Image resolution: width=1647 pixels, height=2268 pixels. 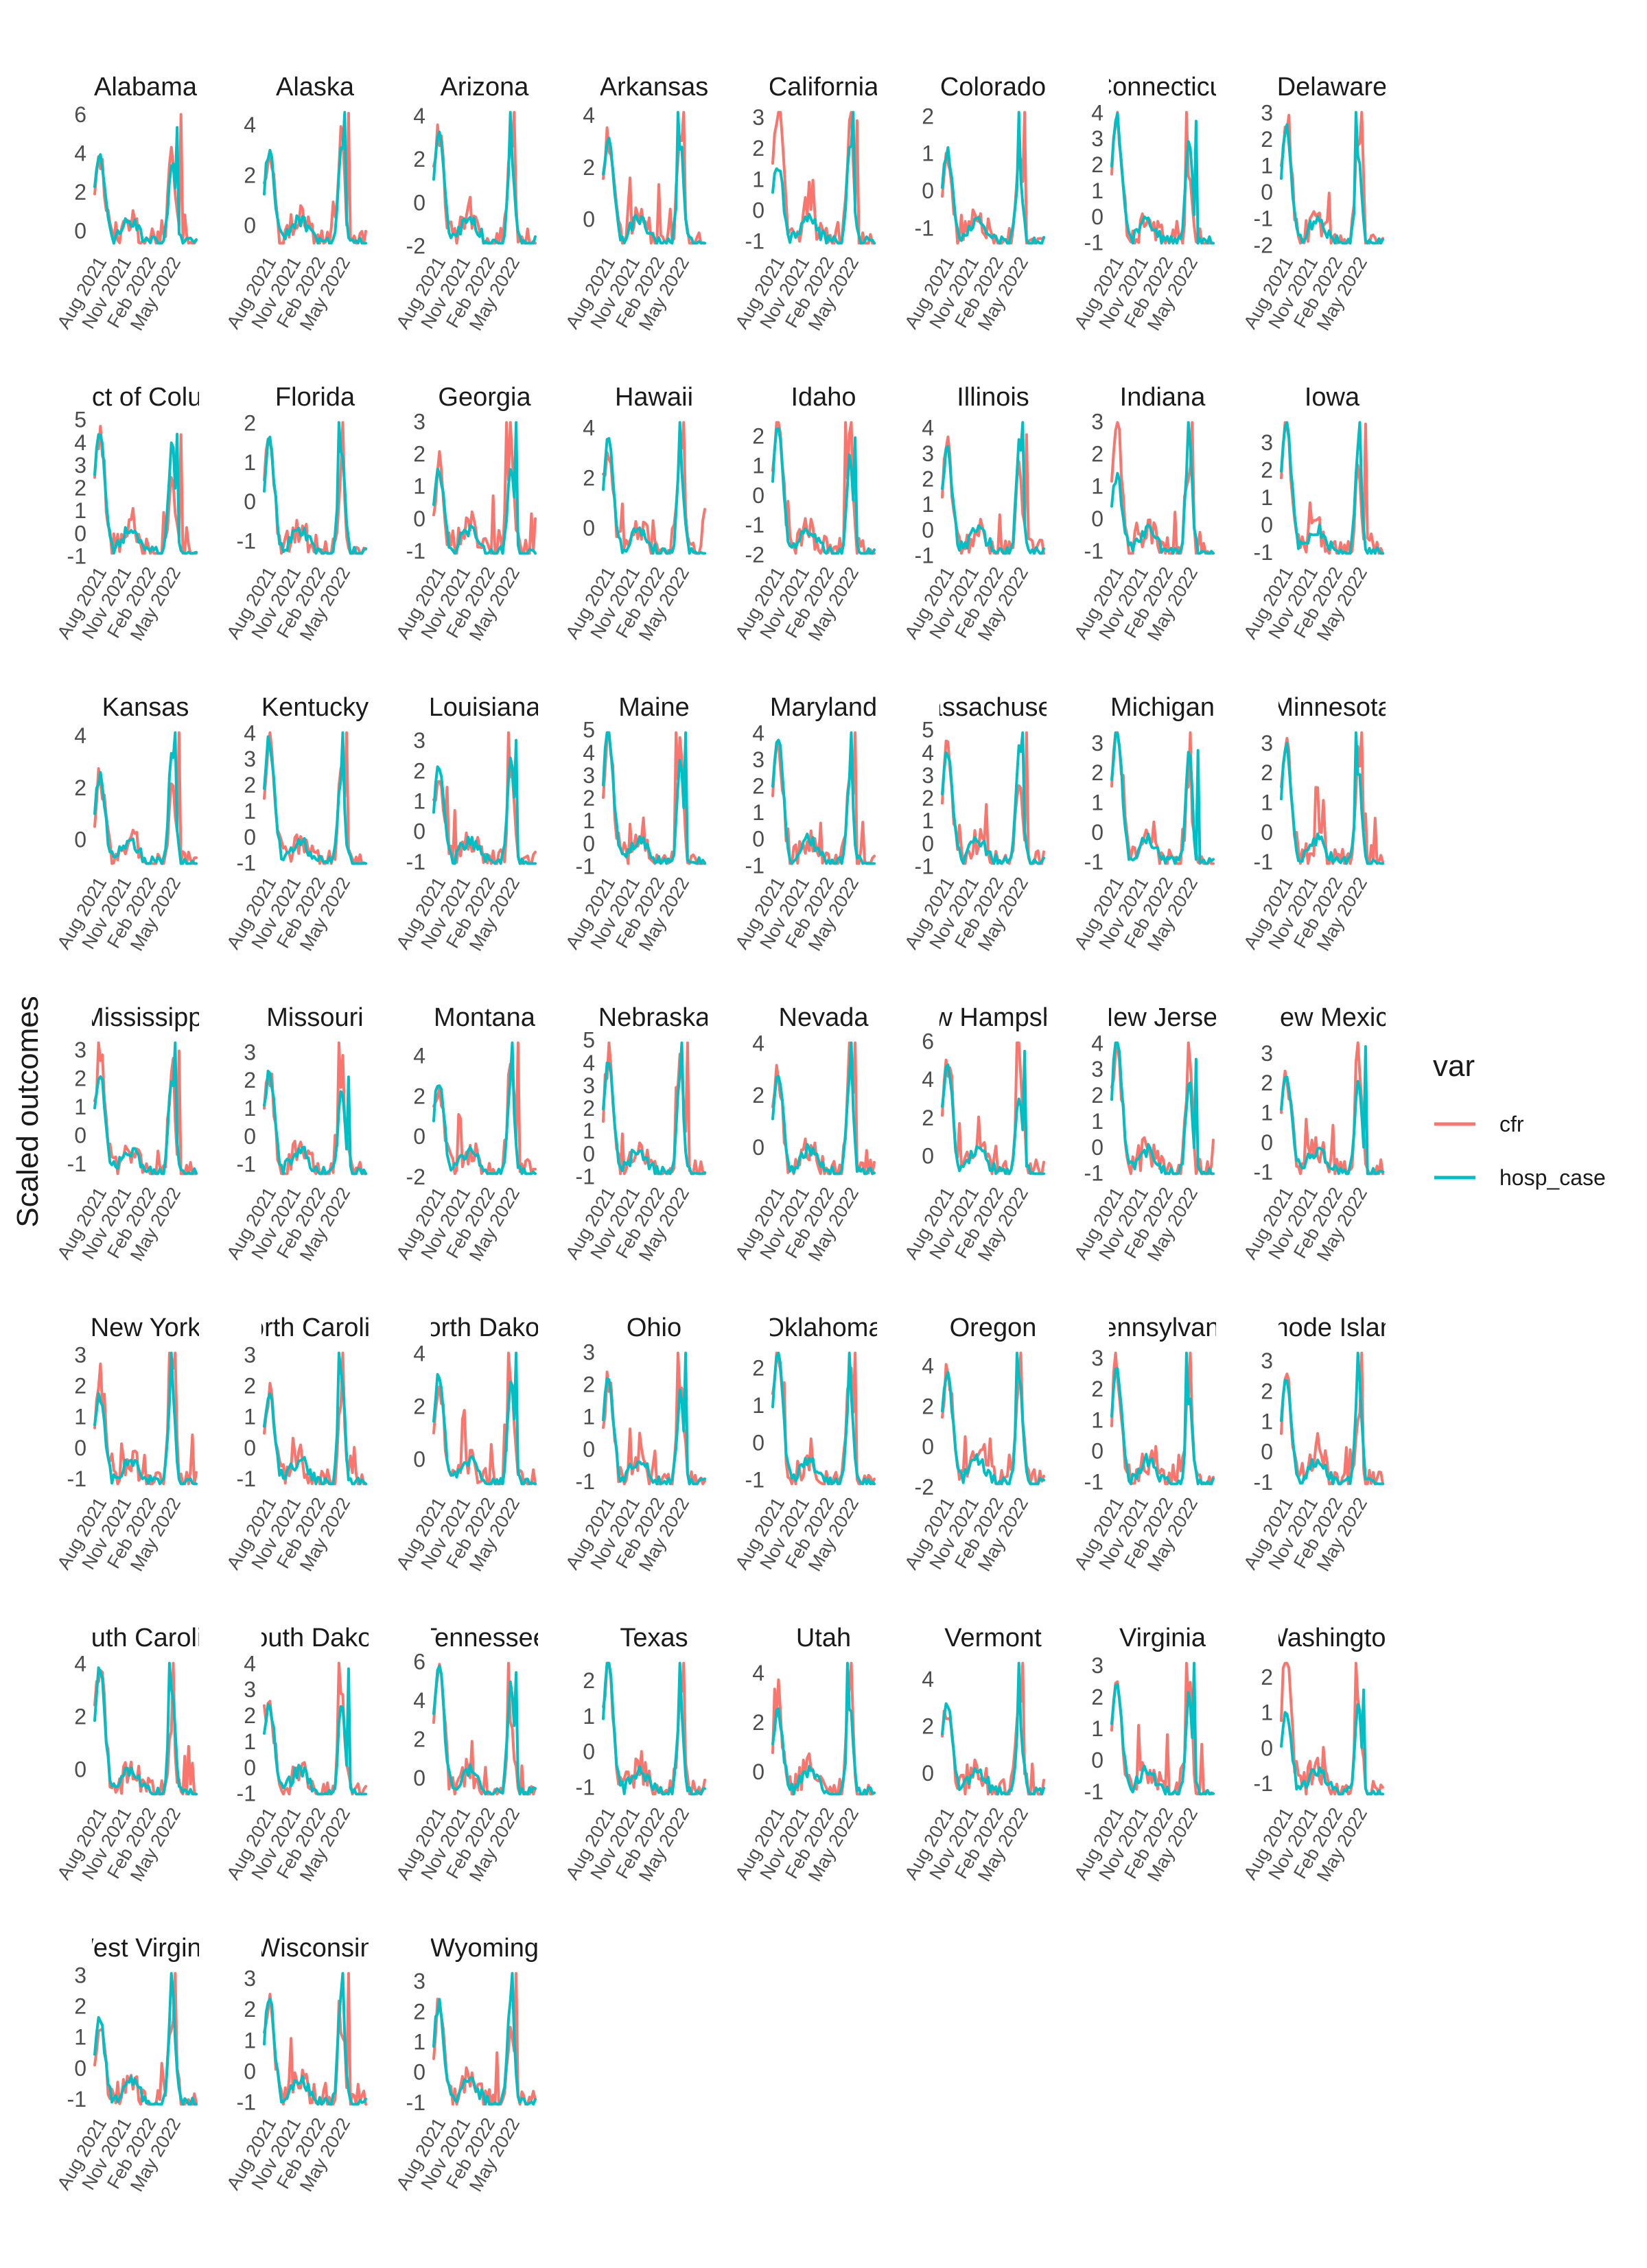 What do you see at coordinates (145, 398) in the screenshot?
I see `facet-title: District of Columbia` at bounding box center [145, 398].